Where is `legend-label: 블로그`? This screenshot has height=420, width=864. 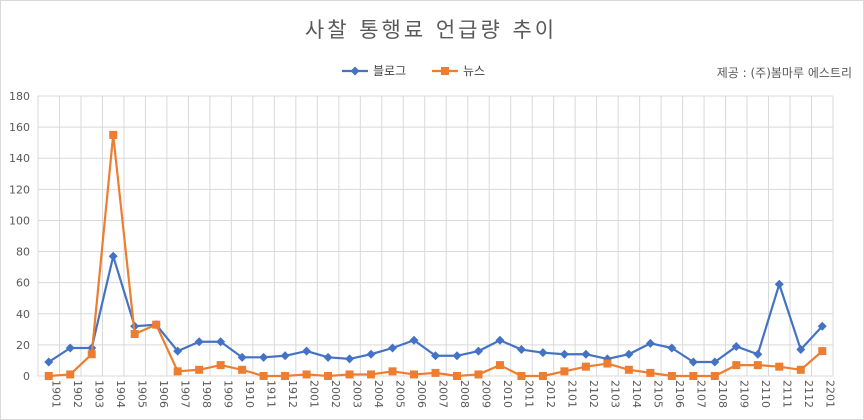 legend-label: 블로그 is located at coordinates (389, 71).